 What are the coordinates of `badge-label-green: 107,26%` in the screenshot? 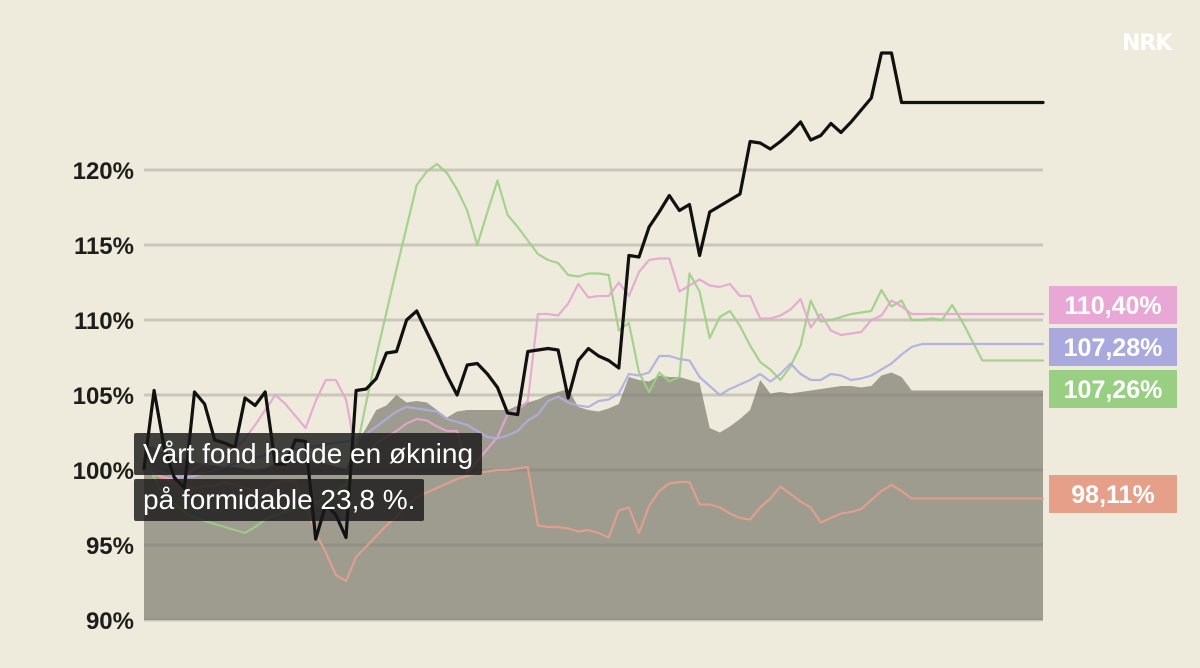 It's located at (1113, 390).